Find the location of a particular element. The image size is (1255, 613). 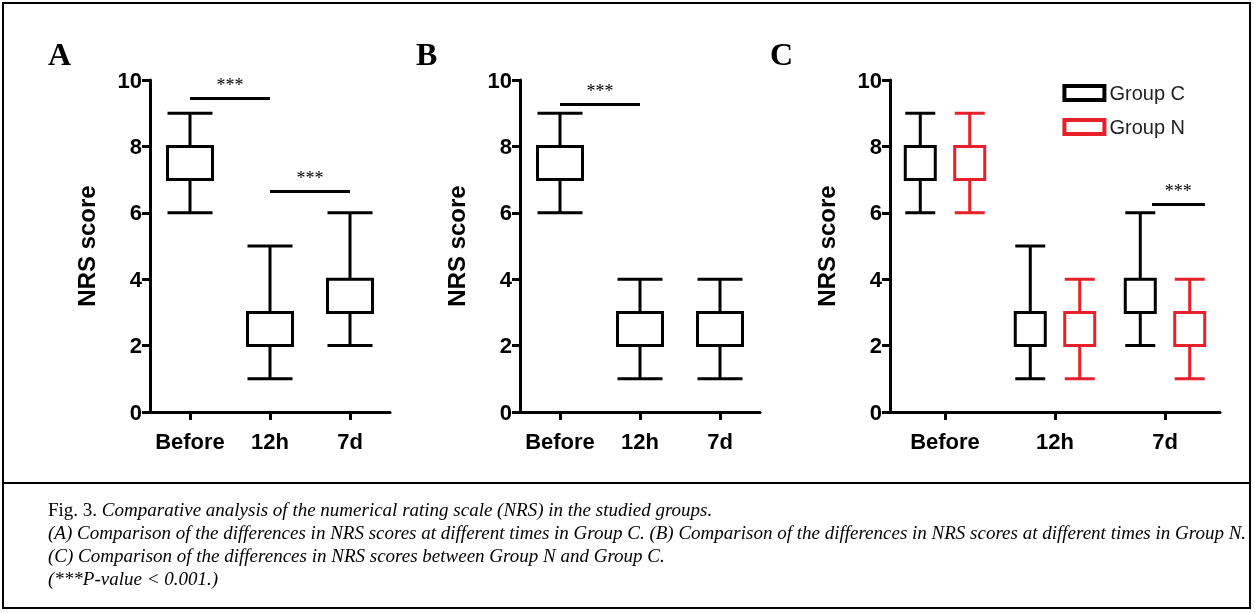

legend-label: Group N is located at coordinates (1147, 127).